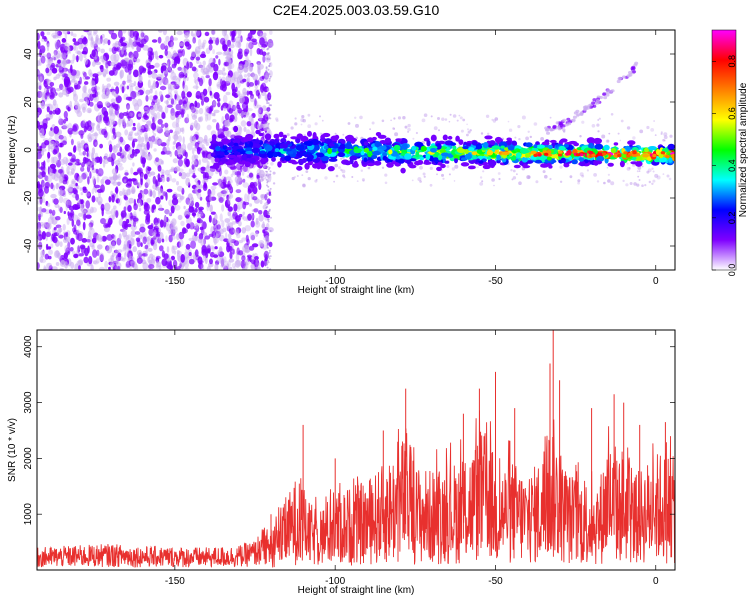 This screenshot has height=600, width=750. Describe the element at coordinates (28, 150) in the screenshot. I see `spectrogram-ytick-label: 0` at that location.